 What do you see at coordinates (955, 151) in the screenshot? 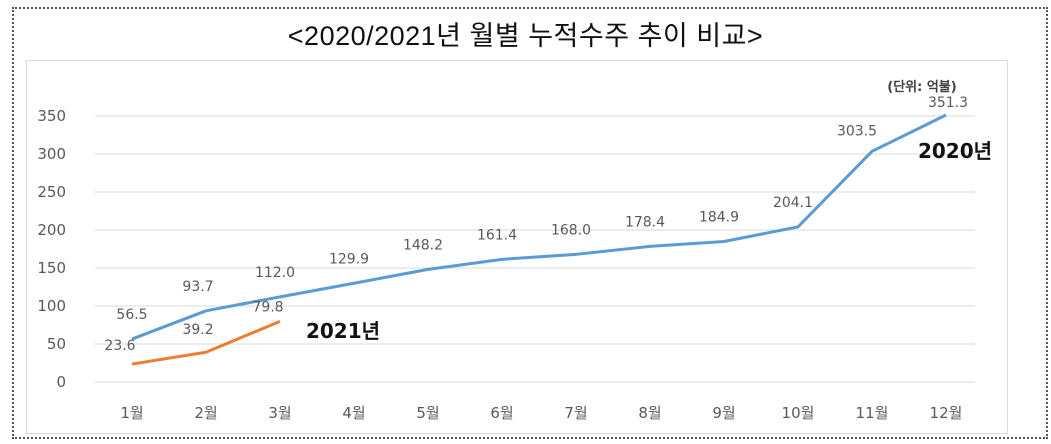
I see `series-label-2020: 2020년` at bounding box center [955, 151].